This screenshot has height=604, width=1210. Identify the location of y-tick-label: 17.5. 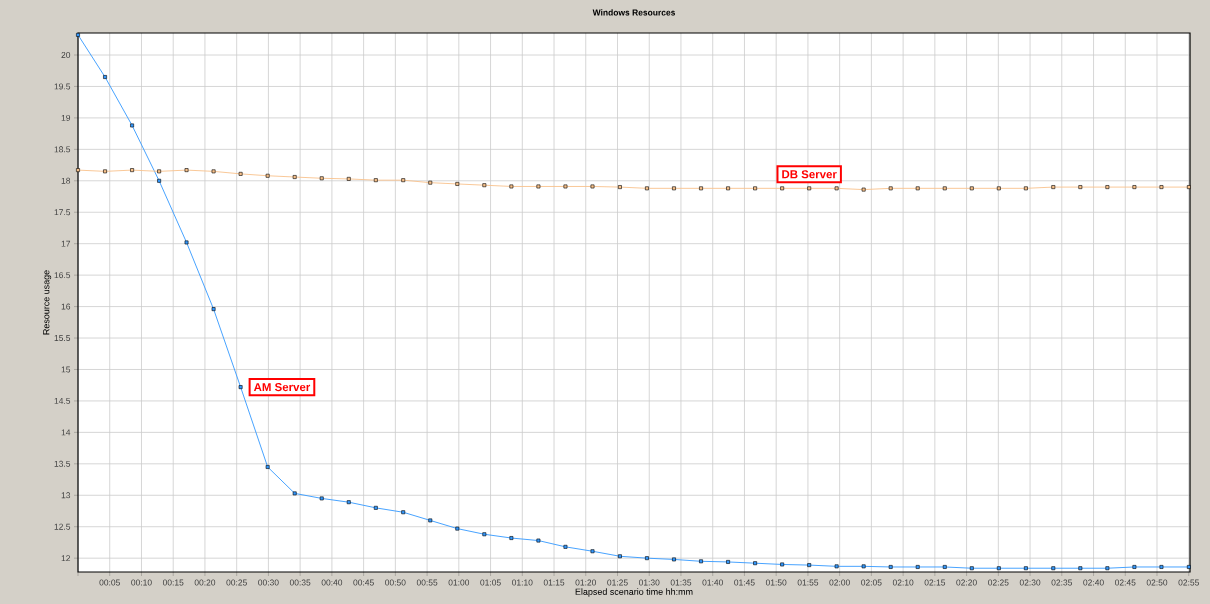
(62, 212).